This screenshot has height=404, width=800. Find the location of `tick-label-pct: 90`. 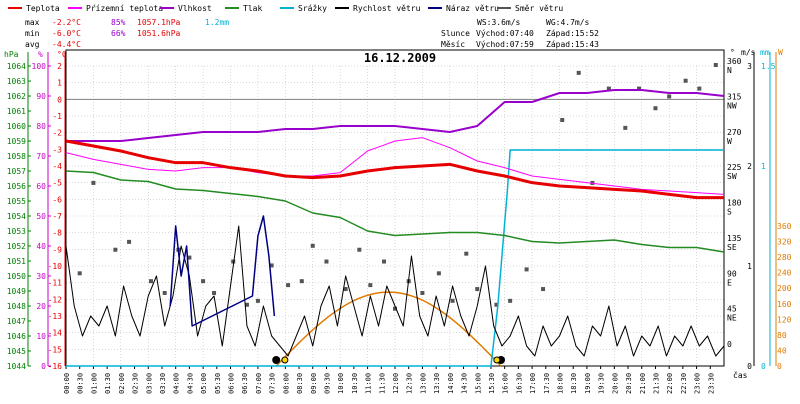

tick-label-pct: 90 is located at coordinates (41, 96).